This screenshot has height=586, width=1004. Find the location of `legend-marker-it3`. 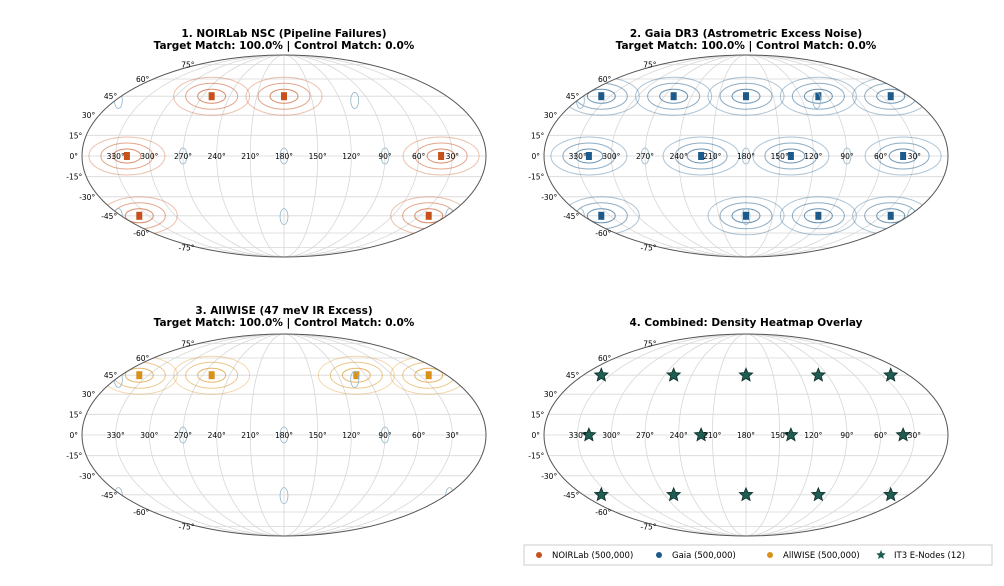

legend-marker-it3 is located at coordinates (881, 555).